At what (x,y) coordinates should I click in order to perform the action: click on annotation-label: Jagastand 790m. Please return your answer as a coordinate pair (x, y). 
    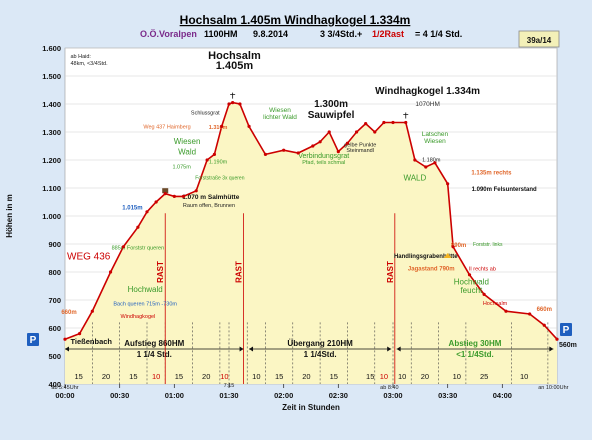
    Looking at the image, I should click on (431, 270).